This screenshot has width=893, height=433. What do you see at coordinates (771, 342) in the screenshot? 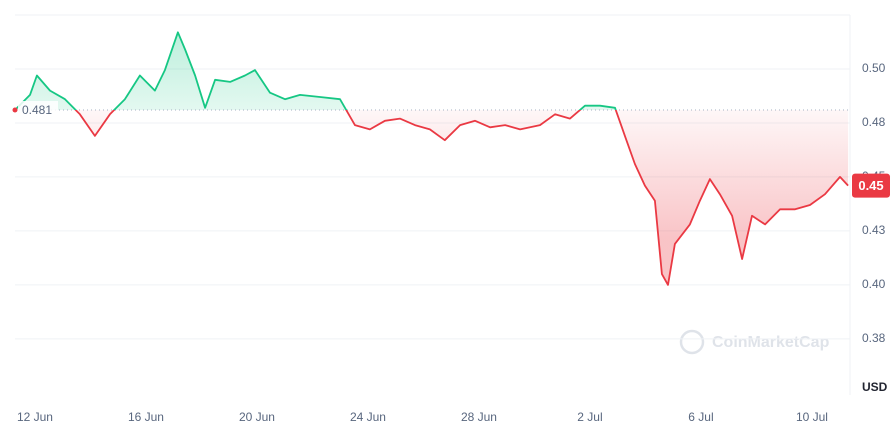
I see `watermark-text: CoinMarketCap` at bounding box center [771, 342].